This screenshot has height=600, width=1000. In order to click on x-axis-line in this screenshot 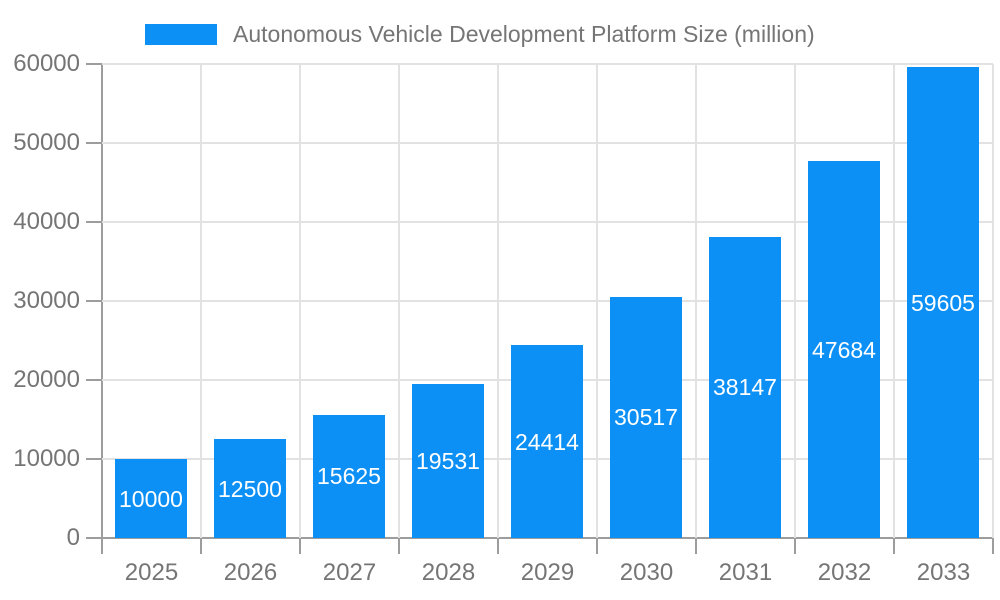, I will do `click(540, 538)`.